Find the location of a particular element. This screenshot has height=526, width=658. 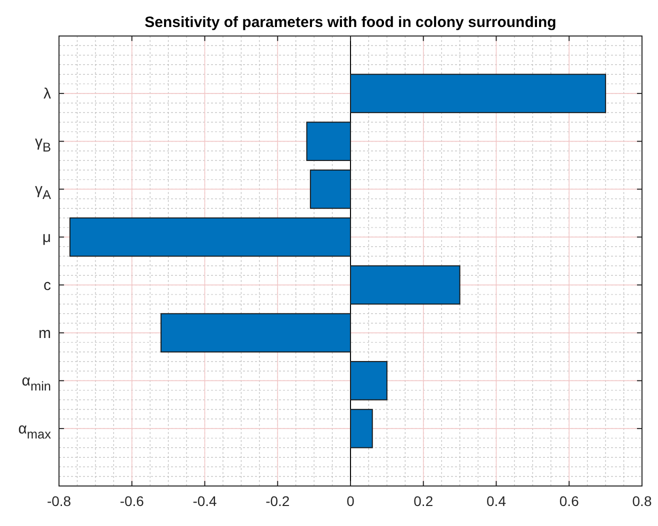

x-tick-label: 0.2 is located at coordinates (424, 501).